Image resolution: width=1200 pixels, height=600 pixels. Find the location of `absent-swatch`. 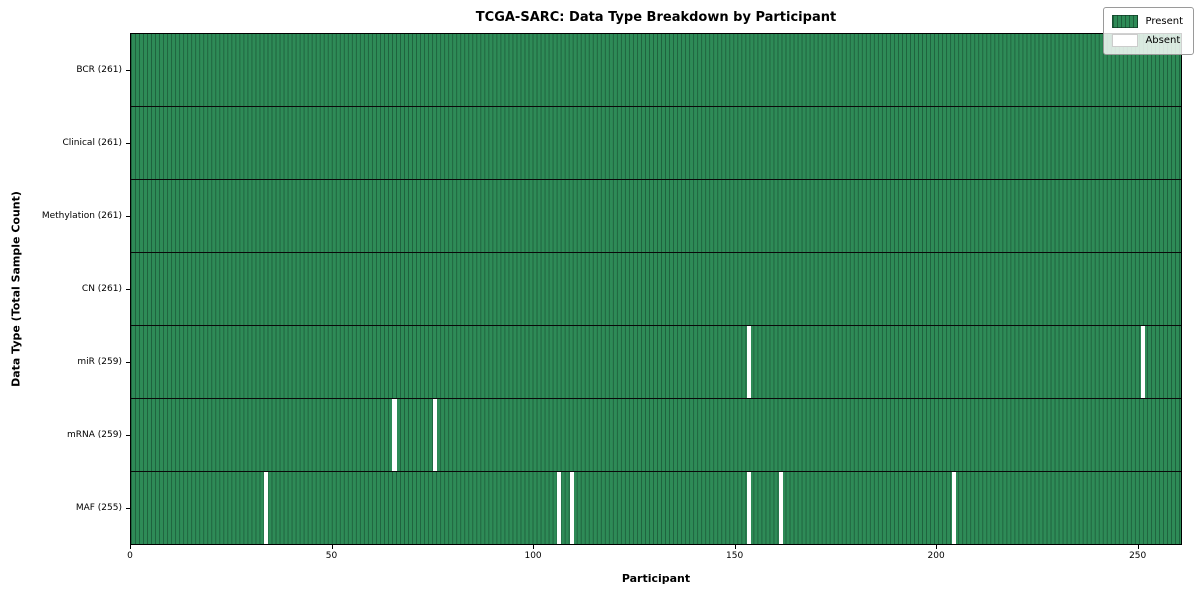

absent-swatch is located at coordinates (1125, 40).